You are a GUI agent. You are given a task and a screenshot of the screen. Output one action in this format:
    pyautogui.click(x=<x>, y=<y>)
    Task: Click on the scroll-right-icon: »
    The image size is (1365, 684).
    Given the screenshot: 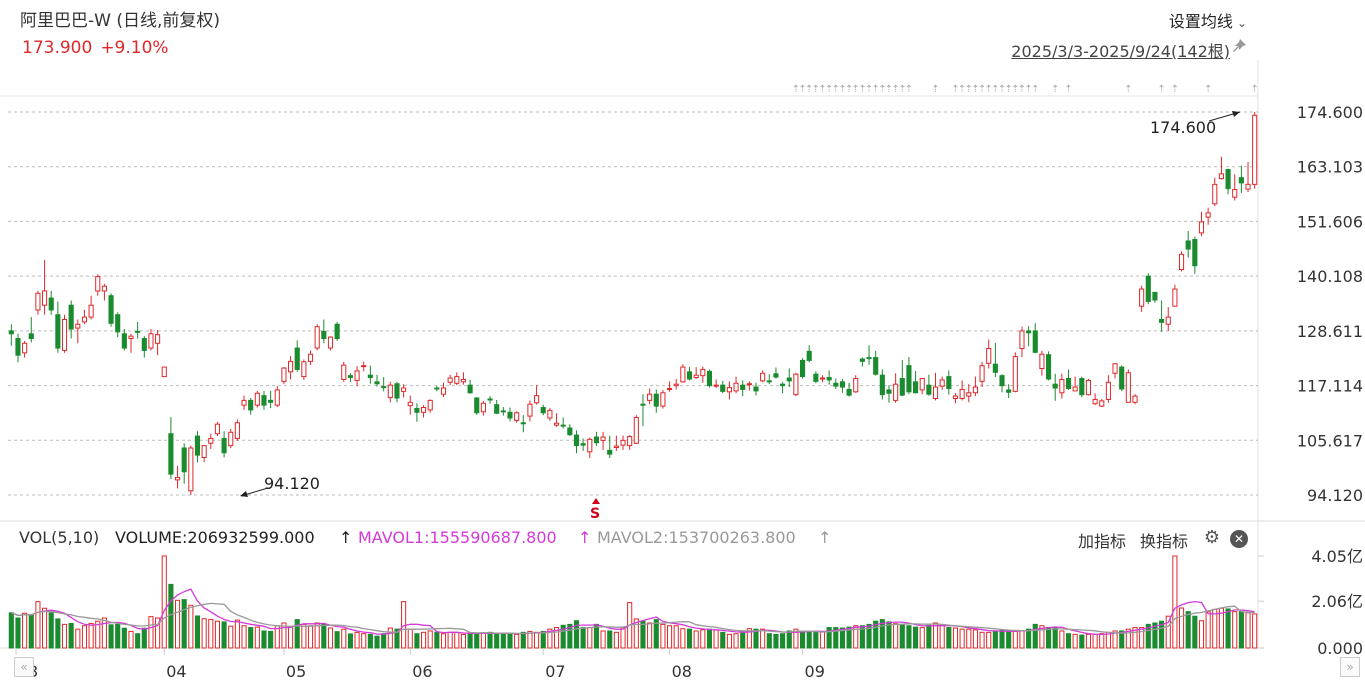 What is the action you would take?
    pyautogui.click(x=1350, y=667)
    